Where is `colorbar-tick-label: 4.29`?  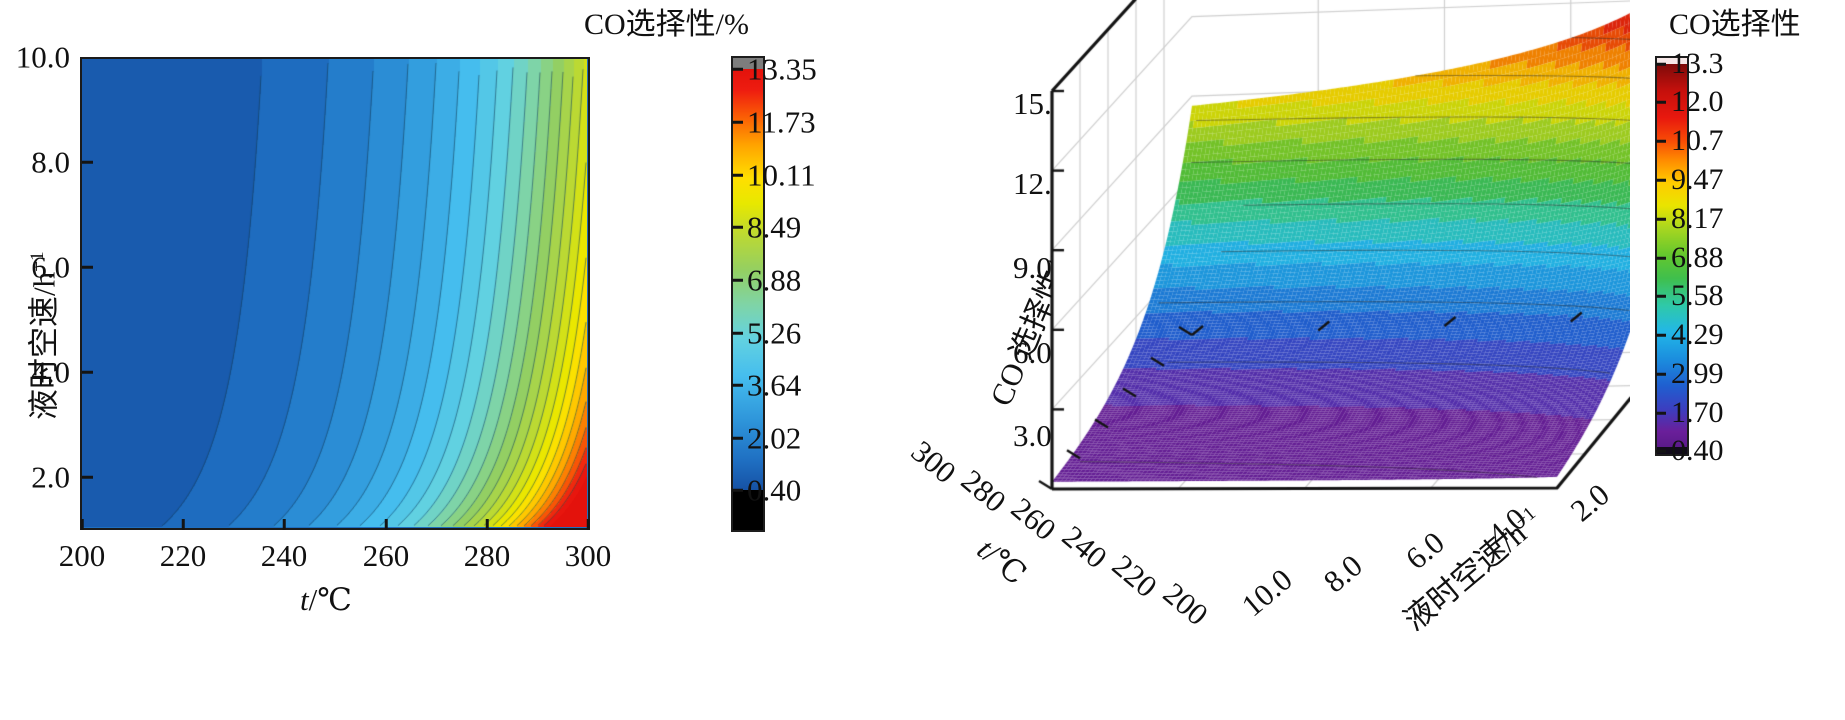
colorbar-tick-label: 4.29 is located at coordinates (1697, 334).